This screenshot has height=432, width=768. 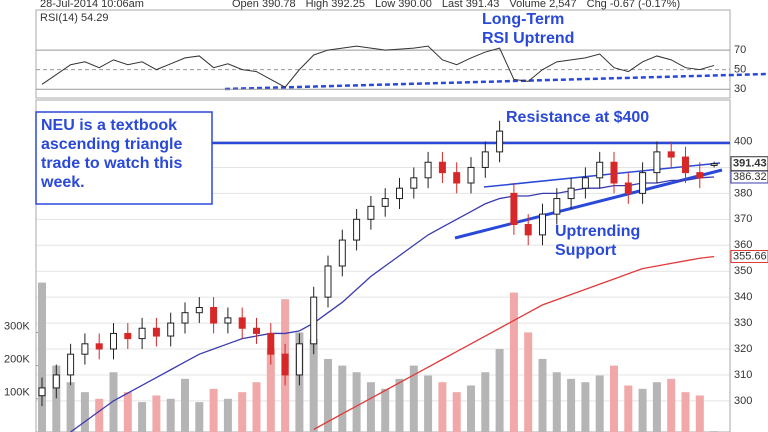 What do you see at coordinates (471, 5) in the screenshot?
I see `quote: Last 391.43` at bounding box center [471, 5].